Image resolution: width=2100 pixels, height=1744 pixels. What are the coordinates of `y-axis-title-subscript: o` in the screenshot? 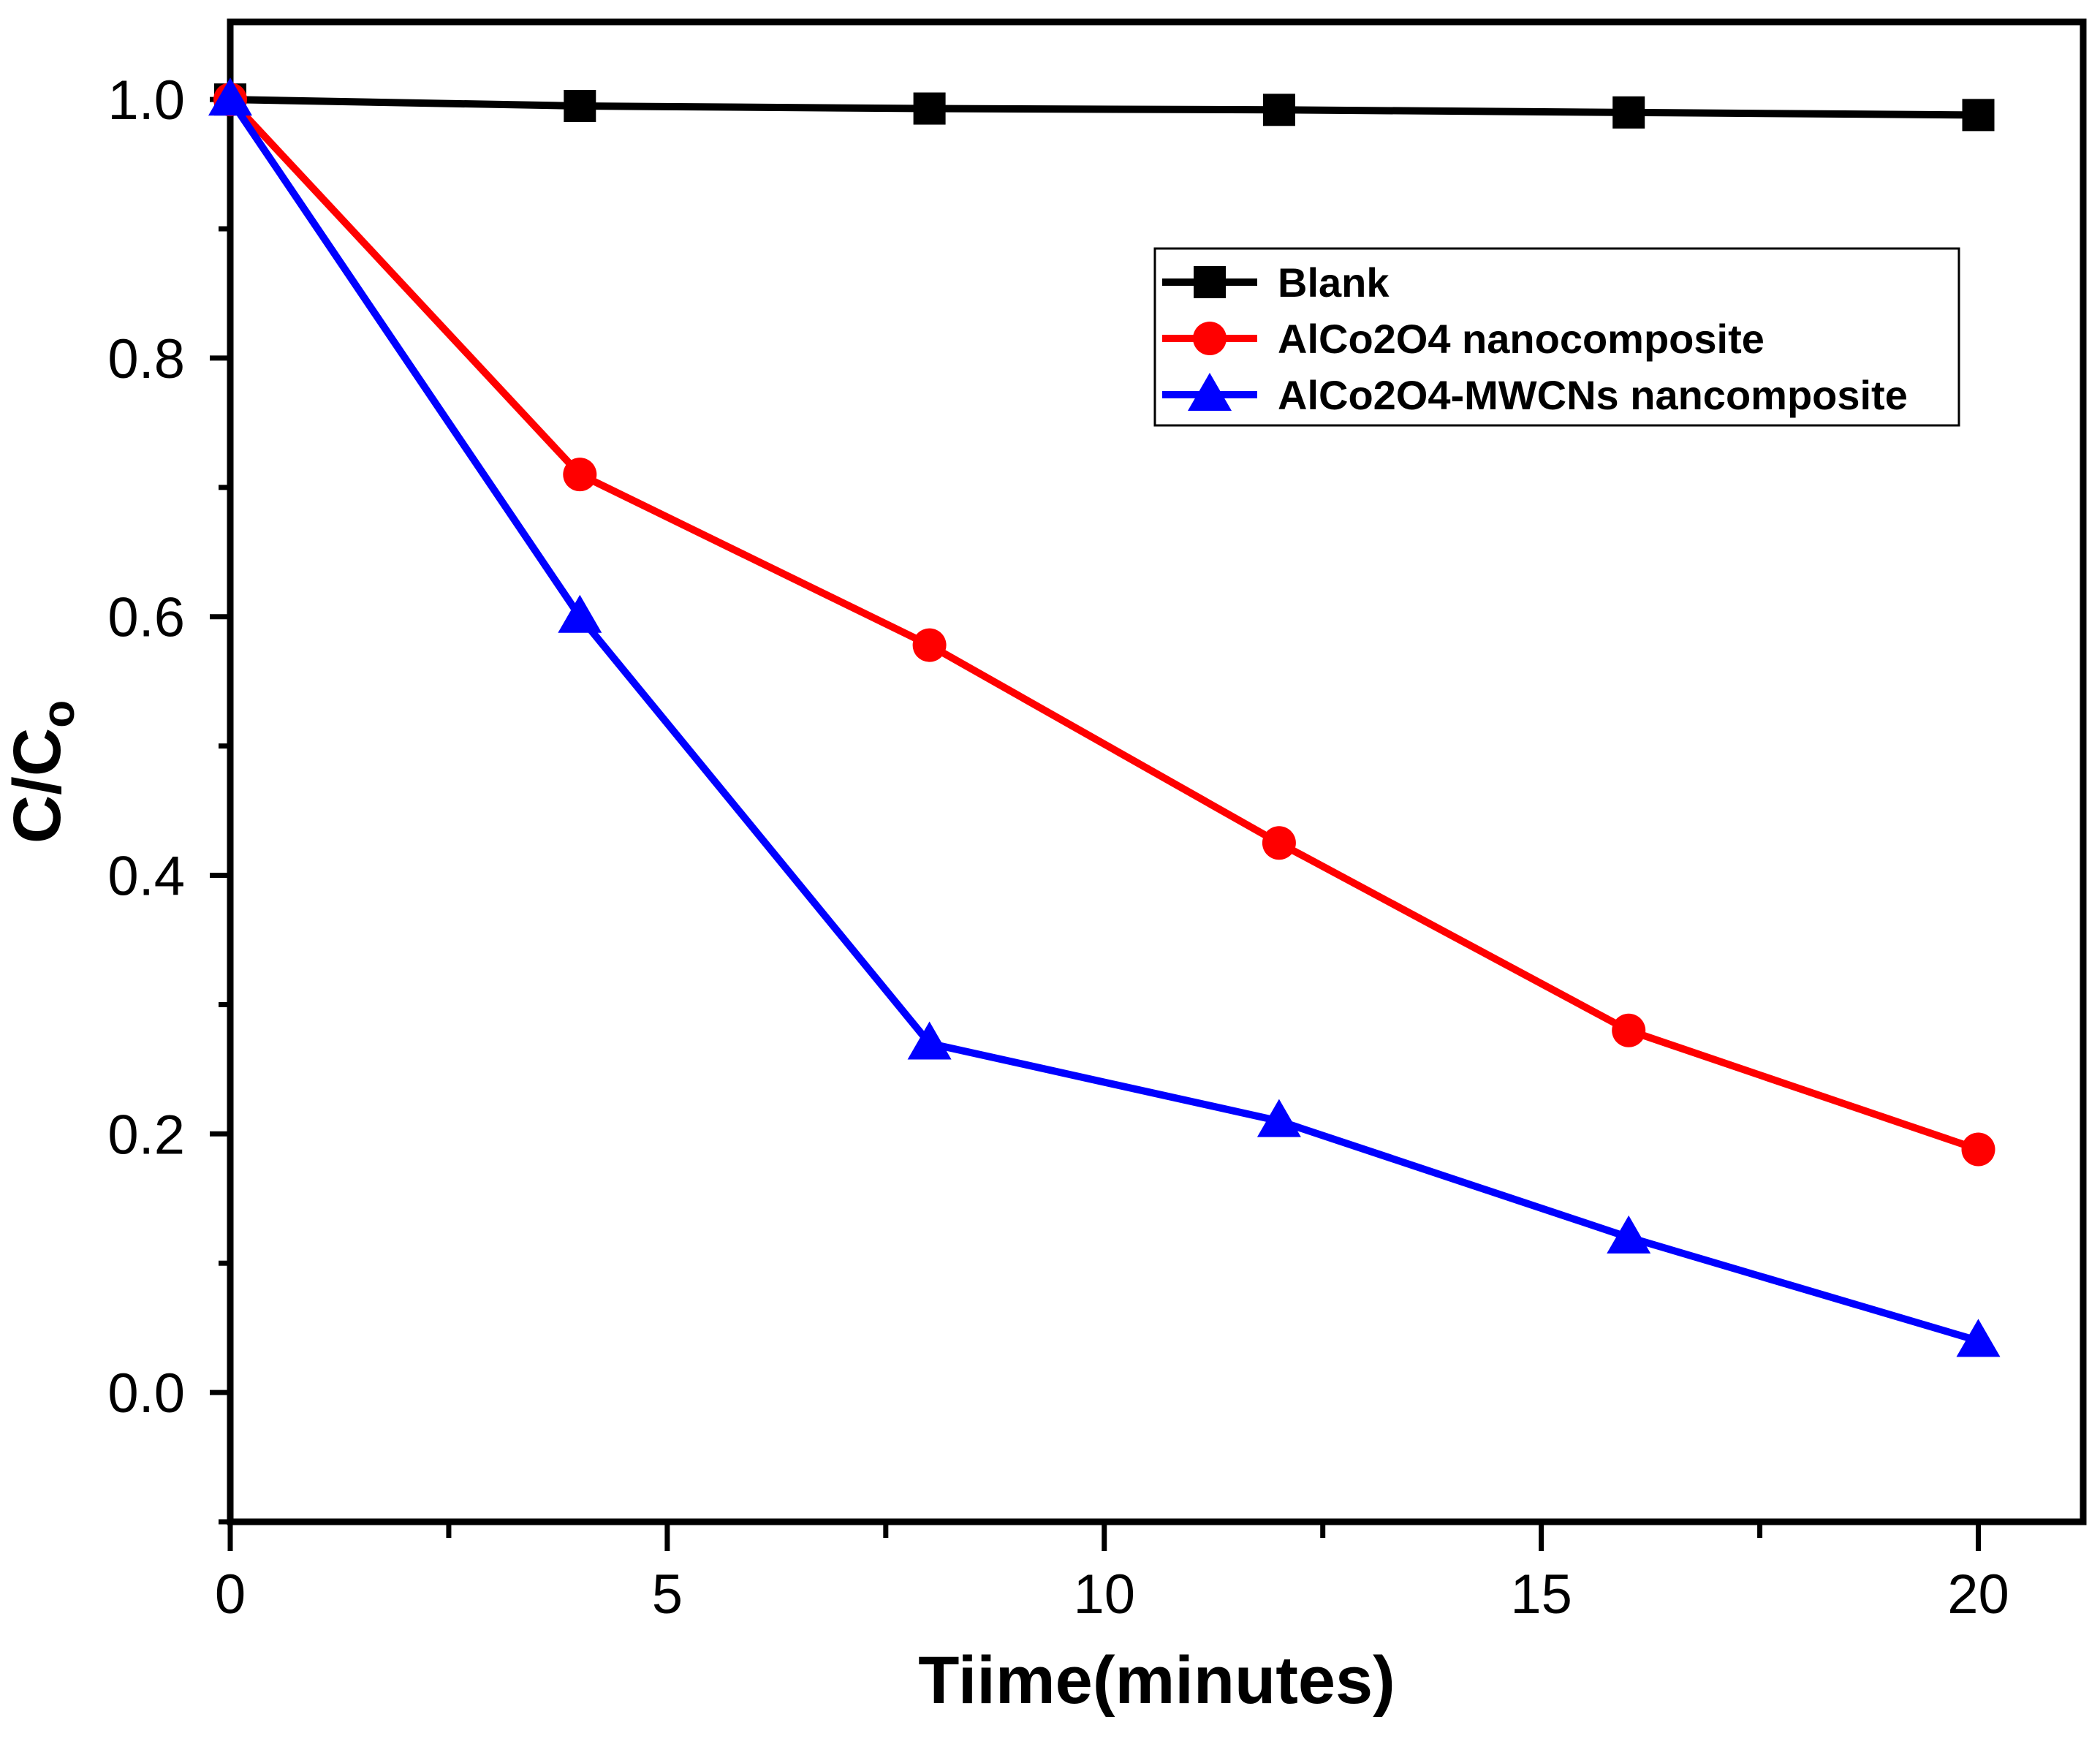 It's located at (59, 714).